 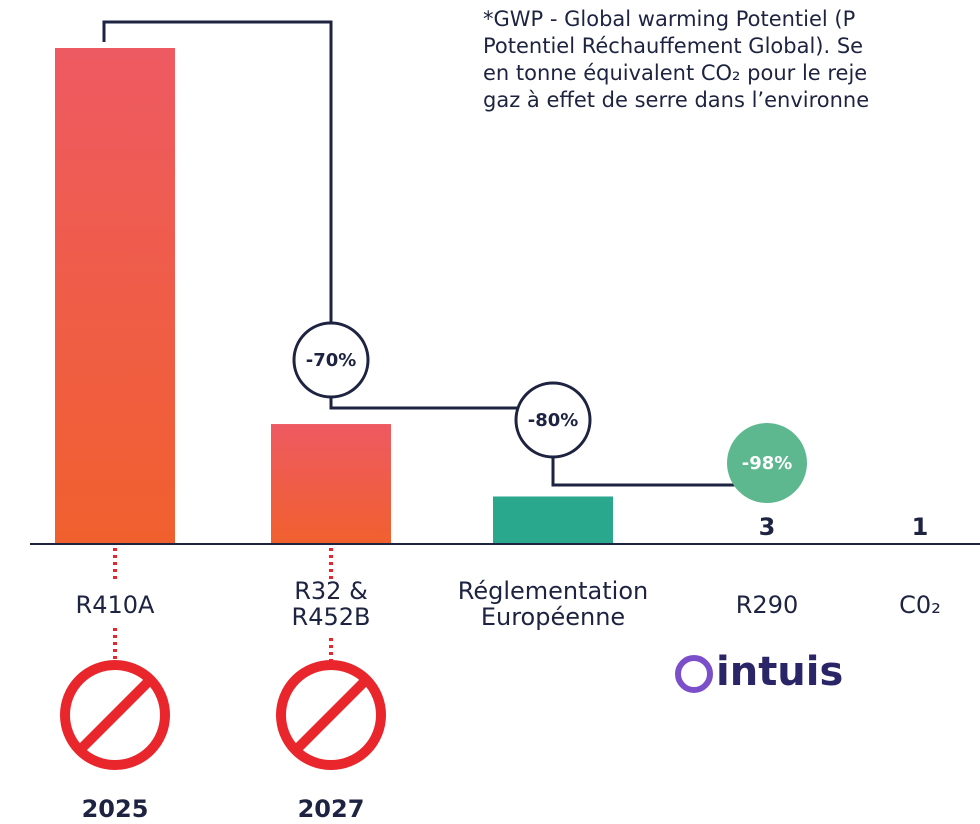 I want to click on category-label: R290, so click(x=767, y=605).